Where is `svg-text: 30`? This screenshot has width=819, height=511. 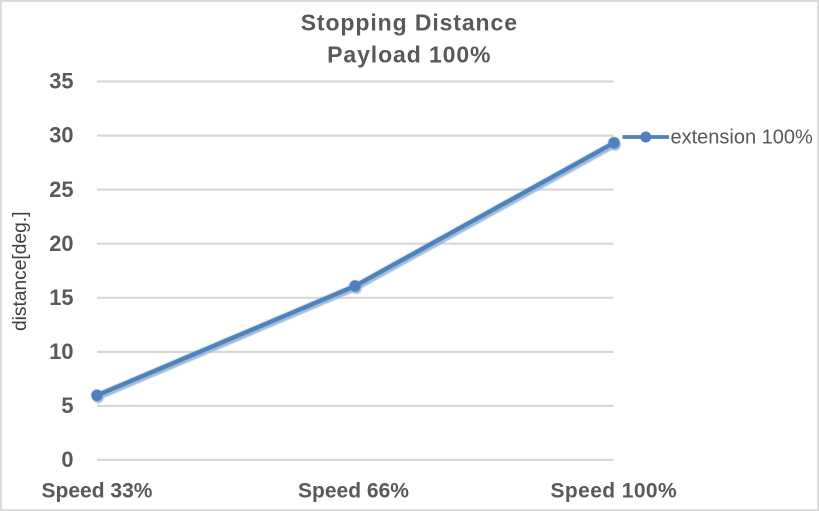 svg-text: 30 is located at coordinates (61, 135).